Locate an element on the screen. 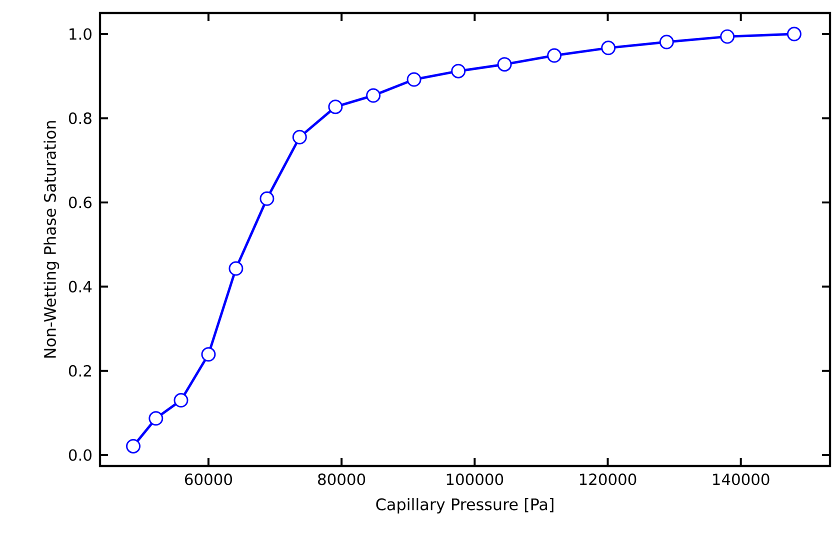 This screenshot has width=840, height=552. y-tick-label: 0.0 is located at coordinates (80, 455).